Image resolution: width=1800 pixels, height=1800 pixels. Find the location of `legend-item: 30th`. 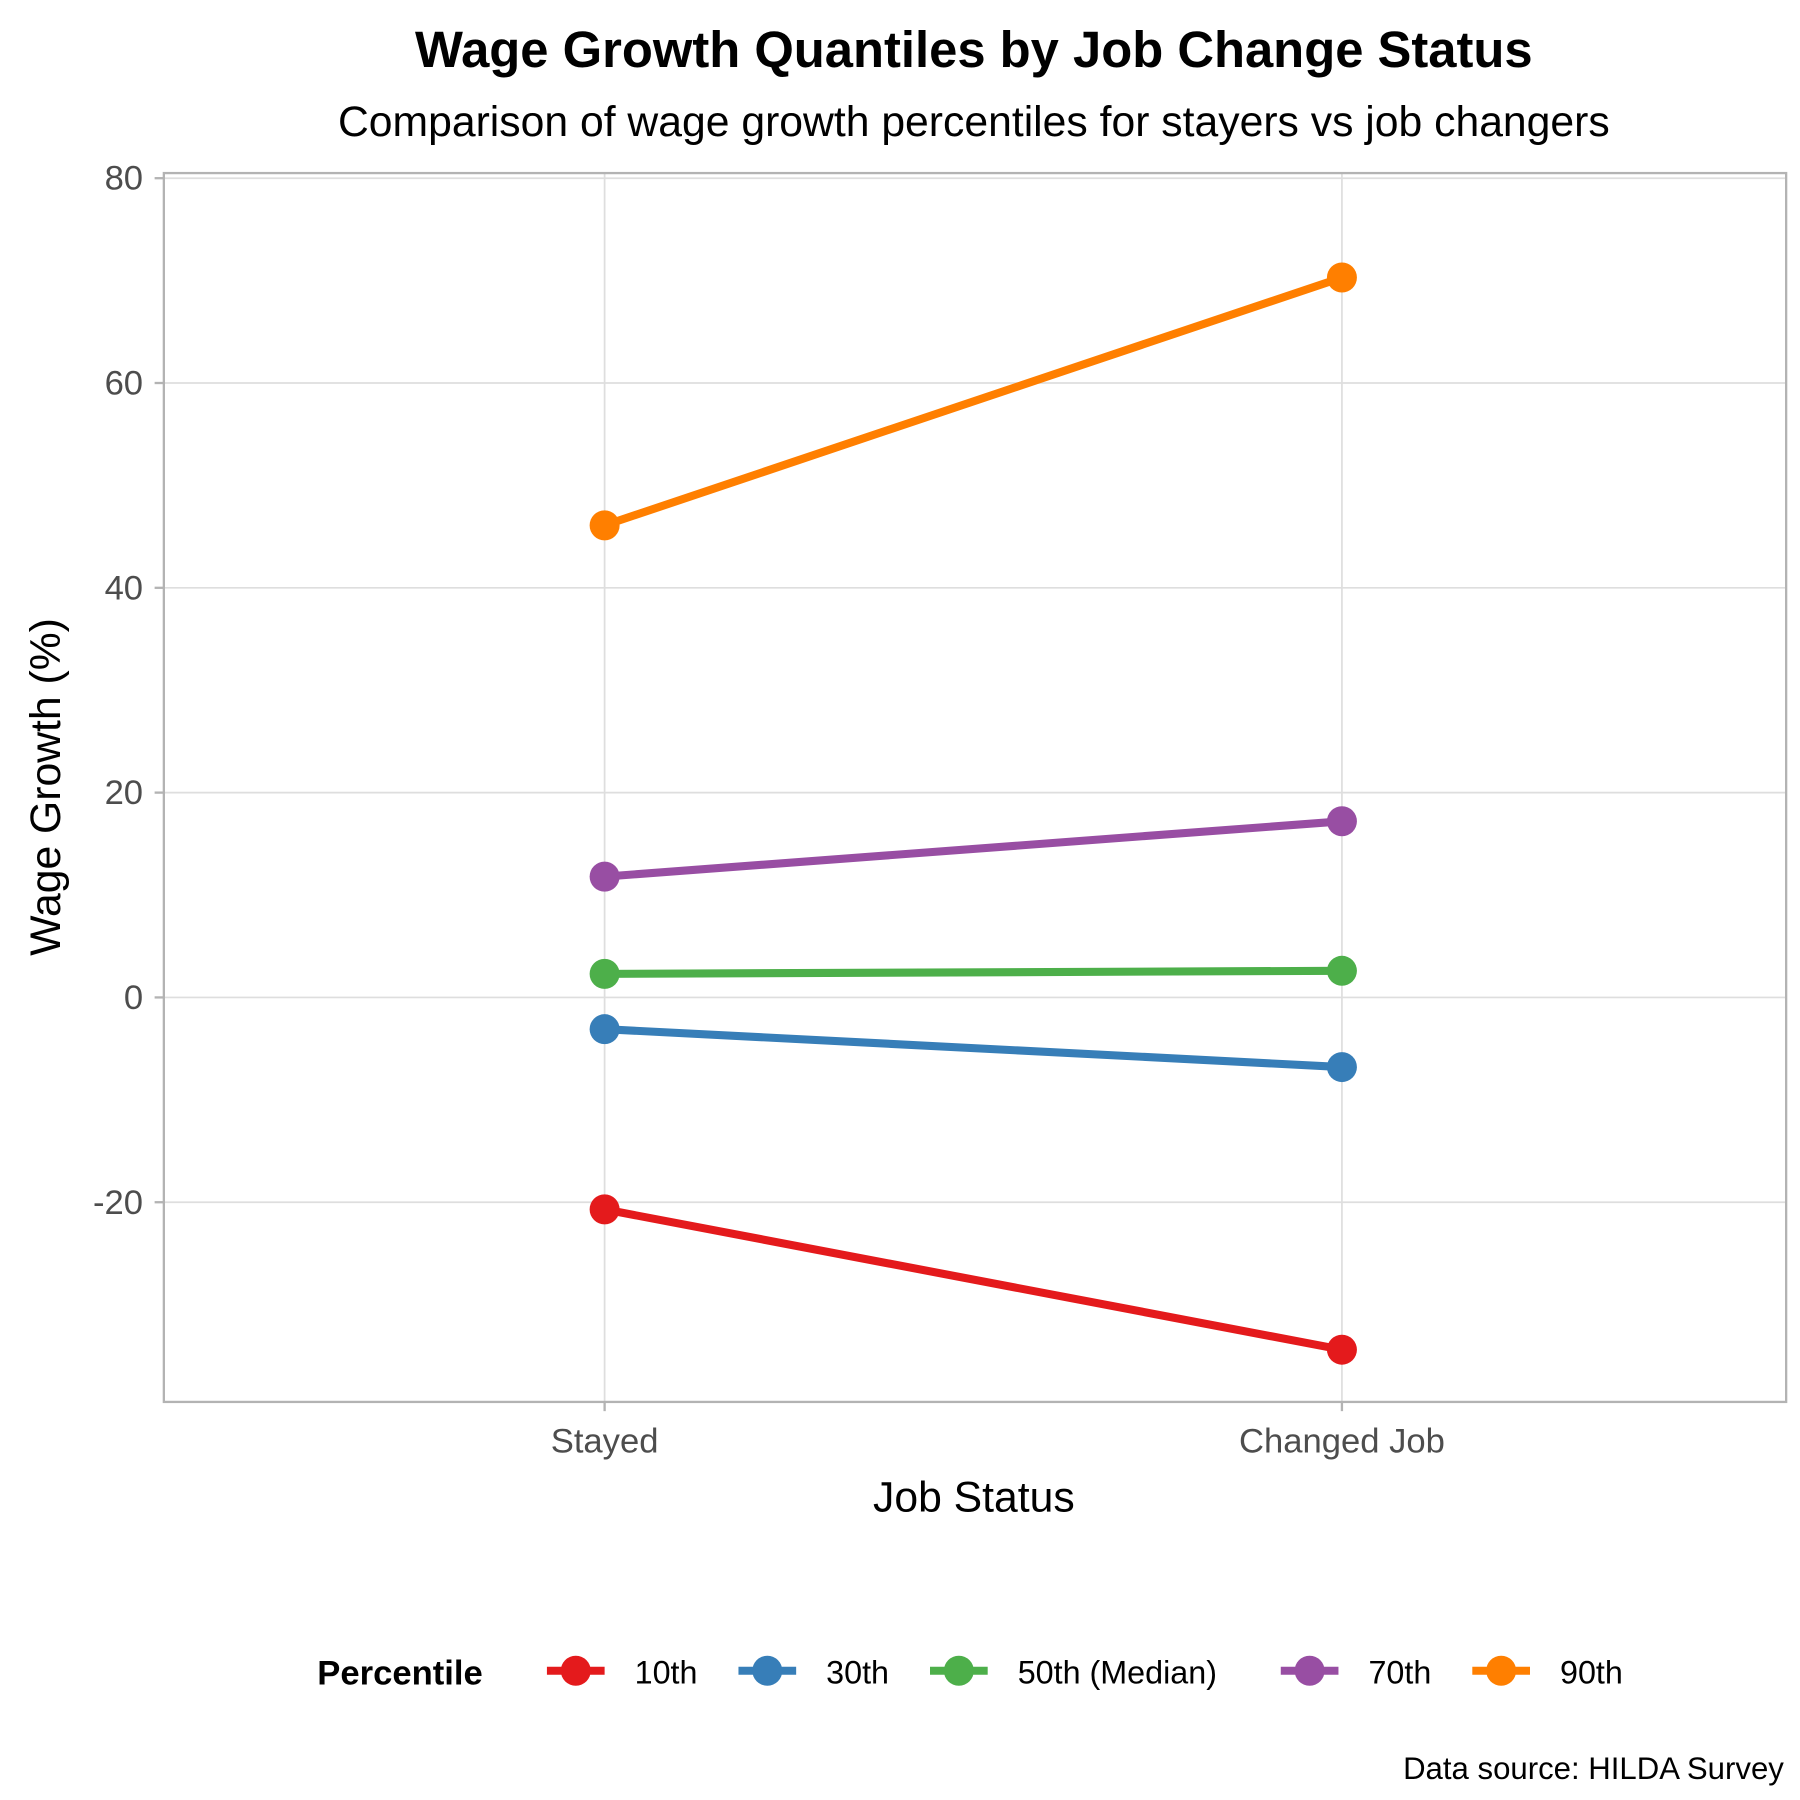

legend-item: 30th is located at coordinates (813, 1672).